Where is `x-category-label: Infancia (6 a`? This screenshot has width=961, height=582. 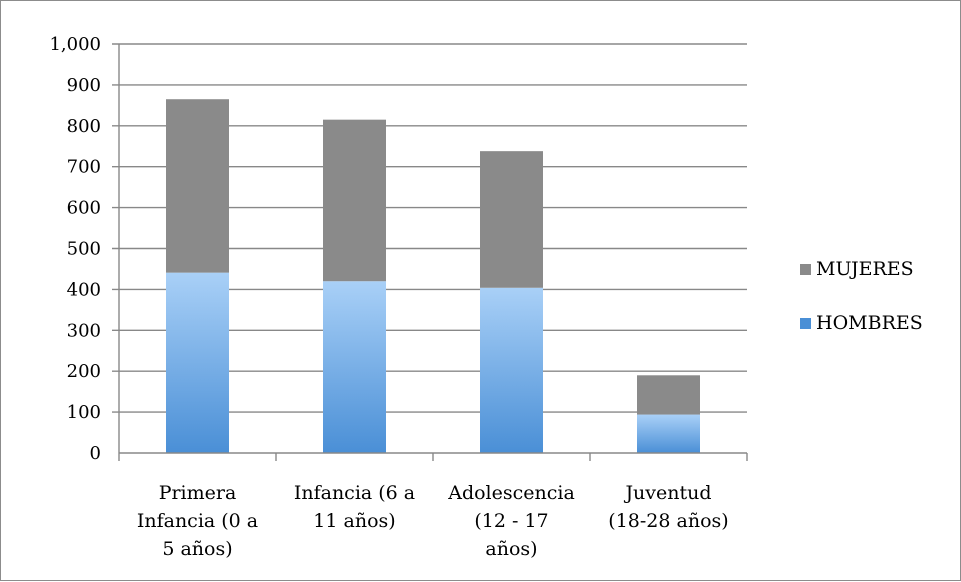
x-category-label: Infancia (6 a is located at coordinates (354, 493).